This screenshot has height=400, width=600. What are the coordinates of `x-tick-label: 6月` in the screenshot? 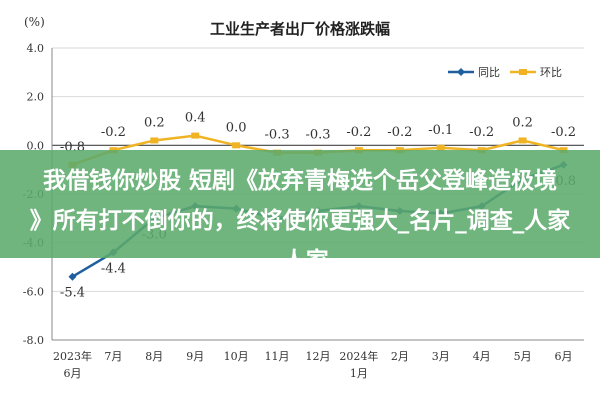 It's located at (564, 356).